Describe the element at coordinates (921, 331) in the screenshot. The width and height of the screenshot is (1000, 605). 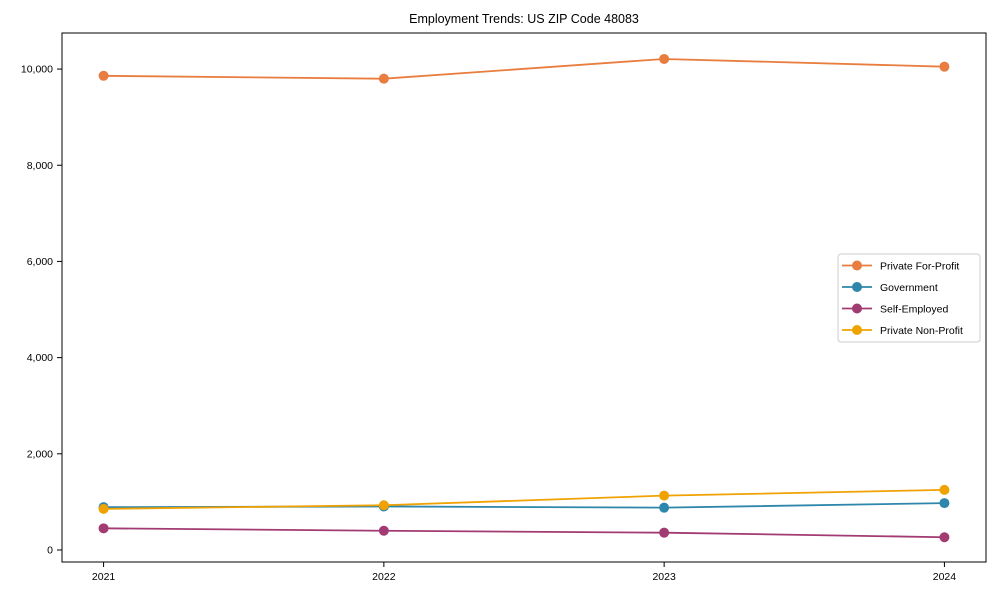
I see `legend-label-private-non-profit: Private Non-Profit` at that location.